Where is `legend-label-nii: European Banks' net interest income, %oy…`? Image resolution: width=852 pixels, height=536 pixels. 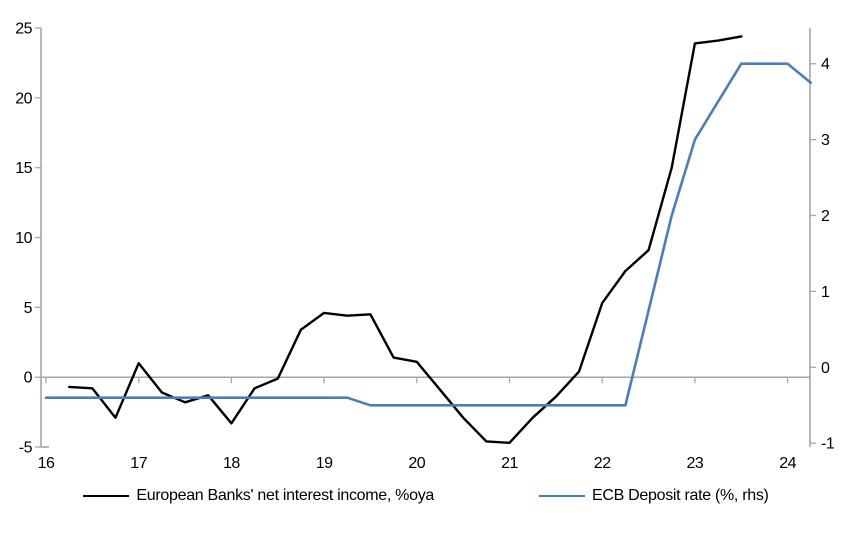 legend-label-nii: European Banks' net interest income, %oy… is located at coordinates (285, 495).